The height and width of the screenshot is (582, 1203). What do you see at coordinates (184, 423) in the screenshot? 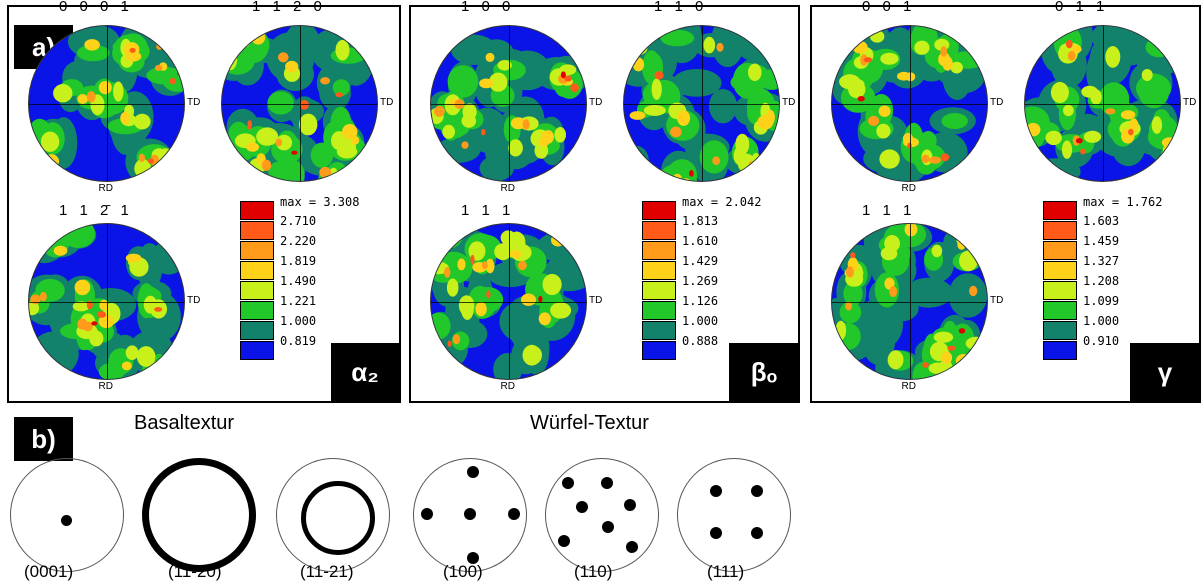
I see `basal-texture-title: Basaltextur` at bounding box center [184, 423].